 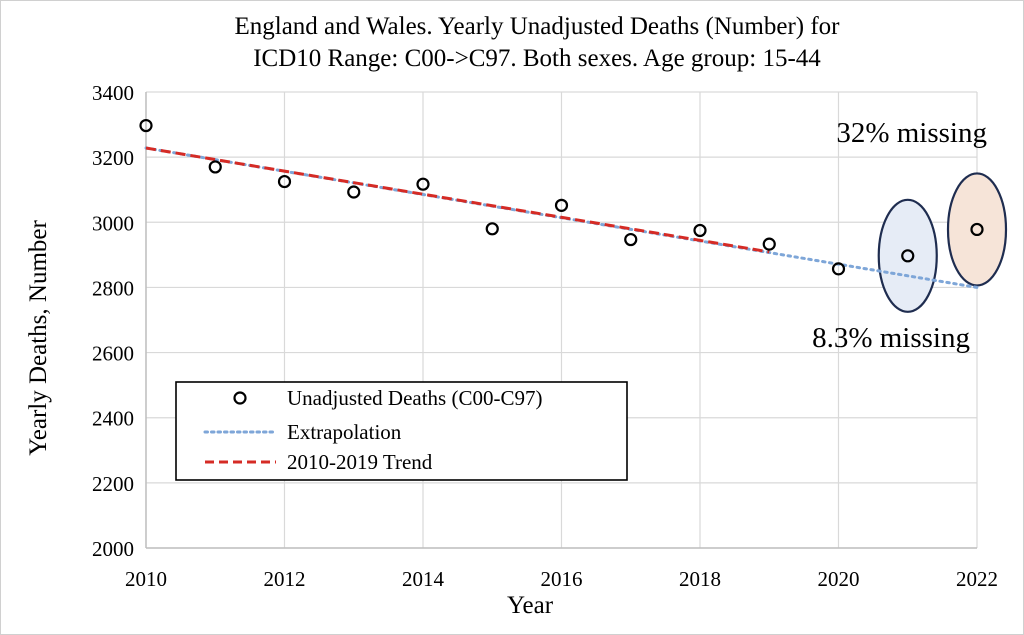 I want to click on data-point-2013, so click(x=354, y=192).